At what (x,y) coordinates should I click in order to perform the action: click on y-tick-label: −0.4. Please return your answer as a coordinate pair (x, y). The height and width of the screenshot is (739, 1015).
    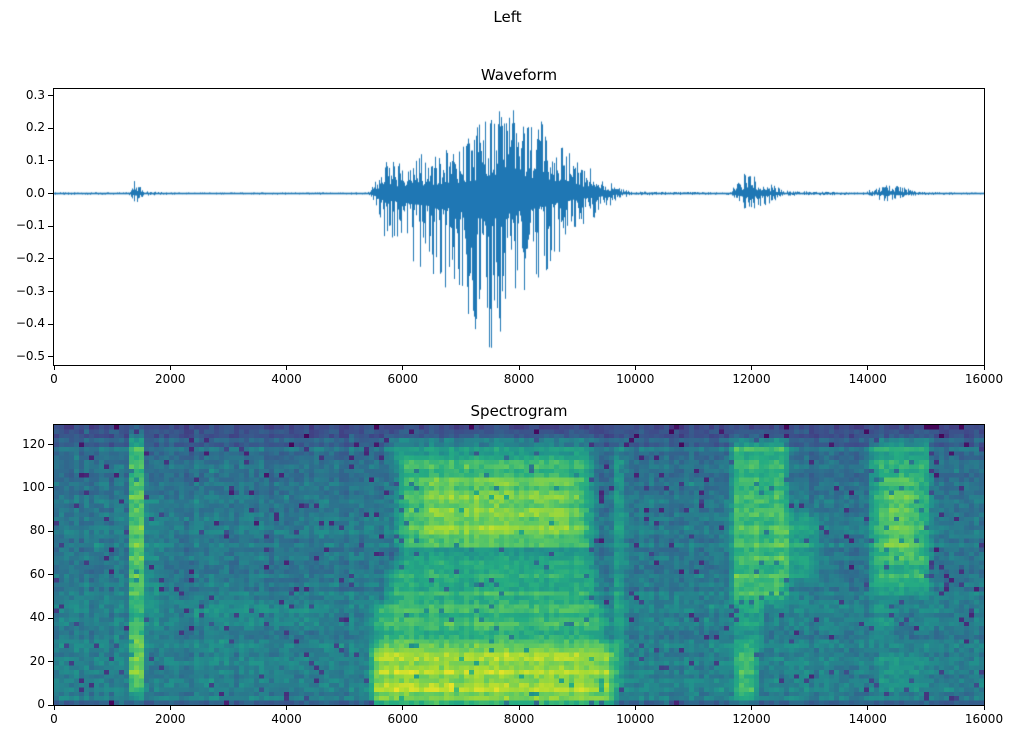
    Looking at the image, I should click on (30, 323).